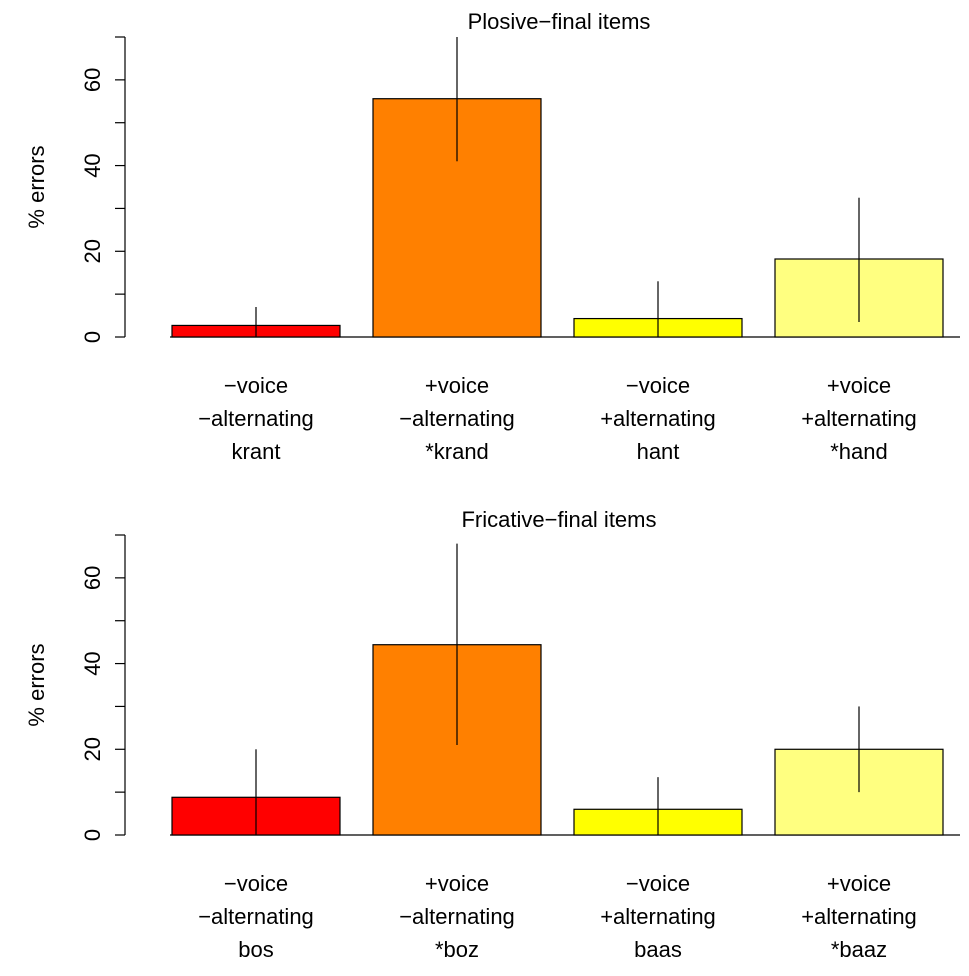 Image resolution: width=969 pixels, height=976 pixels. Describe the element at coordinates (658, 949) in the screenshot. I see `panel-2-category-label: baas` at that location.